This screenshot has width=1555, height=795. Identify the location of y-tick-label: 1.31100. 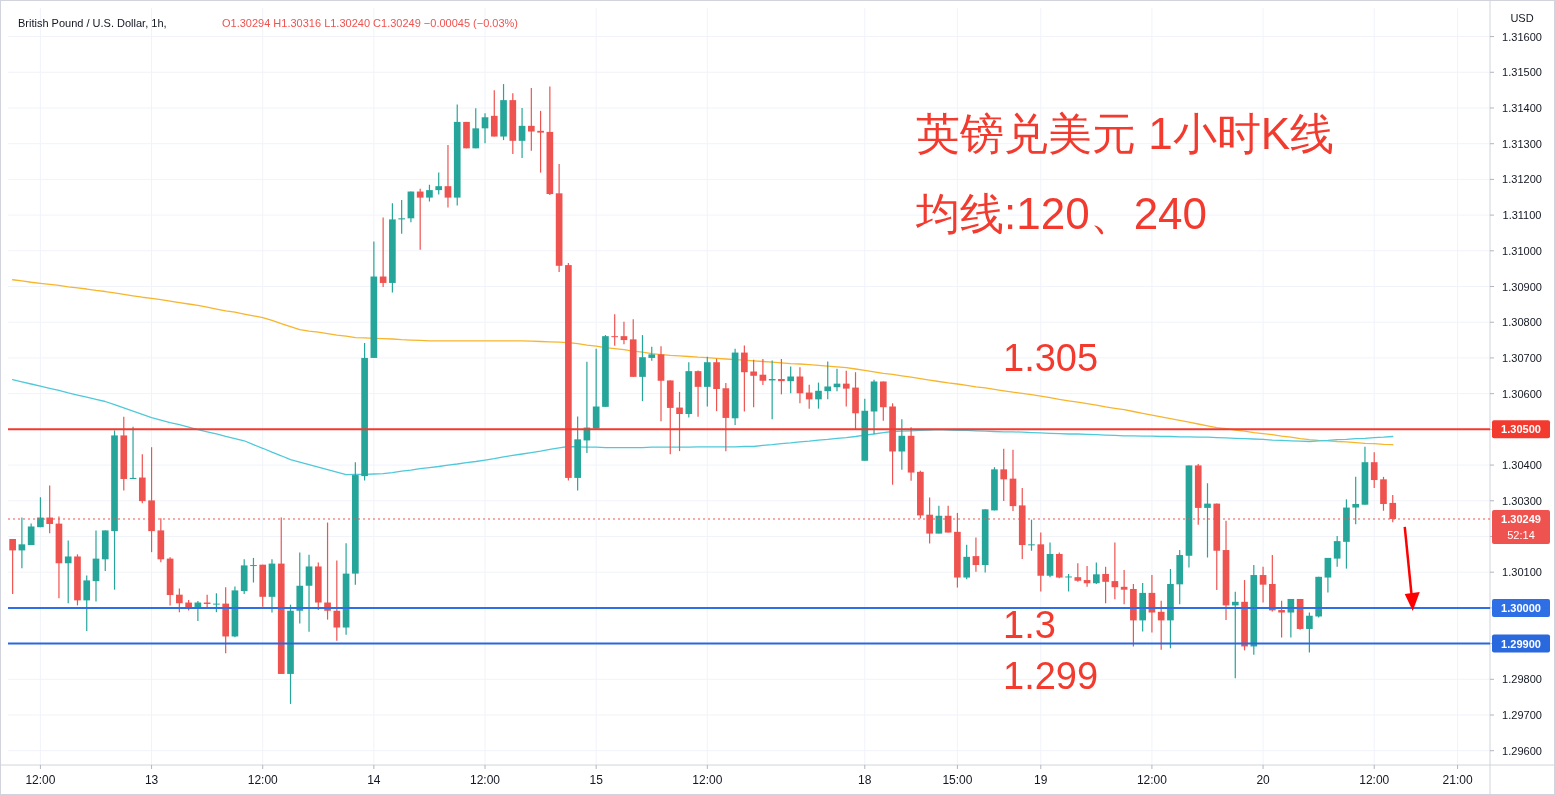
(1522, 215).